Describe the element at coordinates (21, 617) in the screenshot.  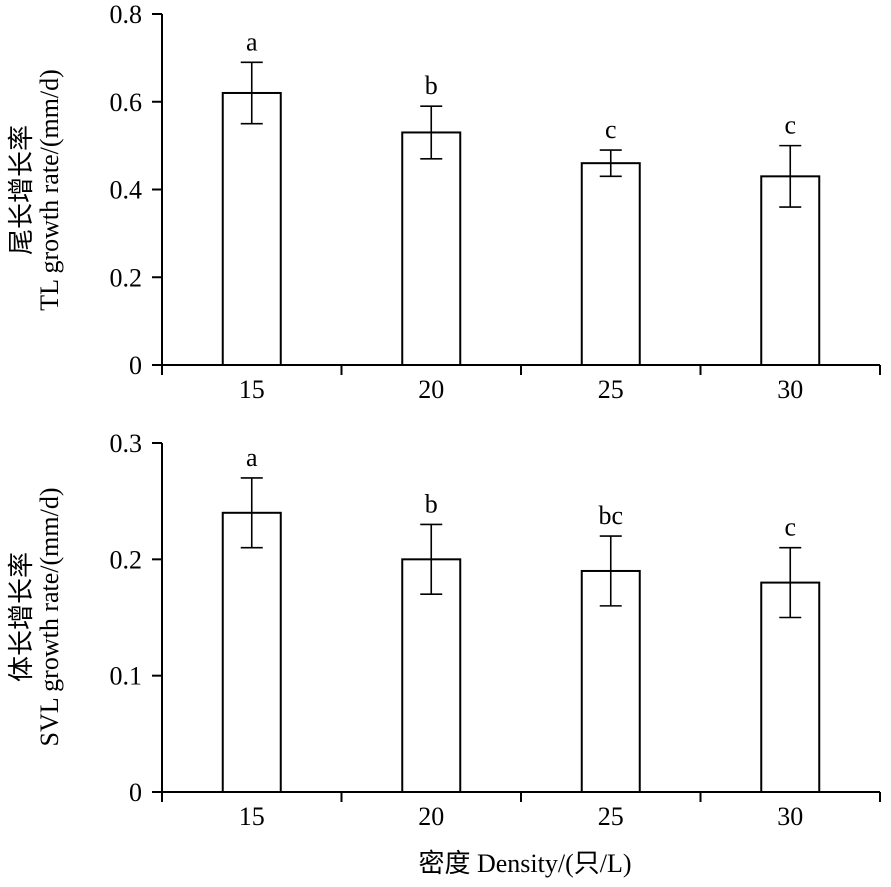
I see `y-axis-label-cn: 体长增长率` at that location.